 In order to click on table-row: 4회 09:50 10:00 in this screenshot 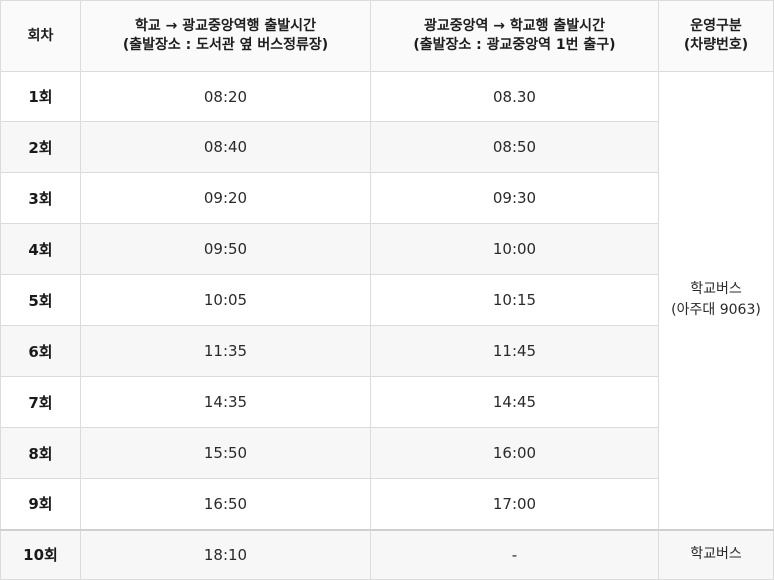, I will do `click(387, 249)`.